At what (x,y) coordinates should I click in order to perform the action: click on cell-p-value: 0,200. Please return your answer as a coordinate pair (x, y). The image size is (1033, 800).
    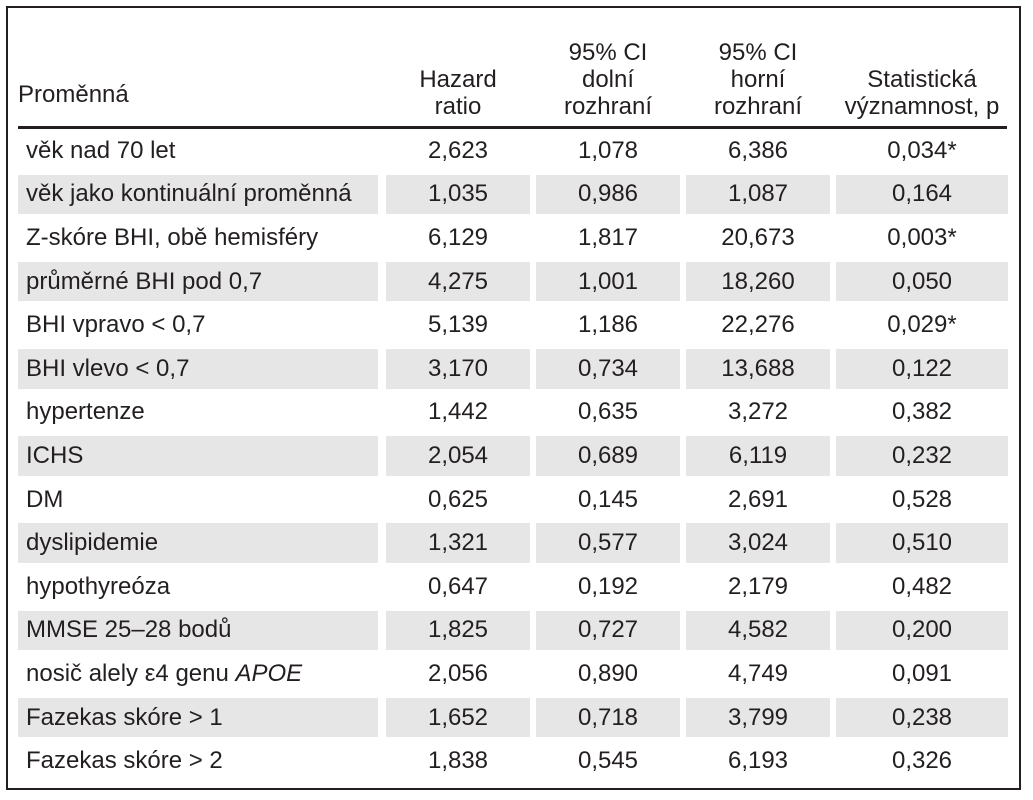
    Looking at the image, I should click on (922, 630).